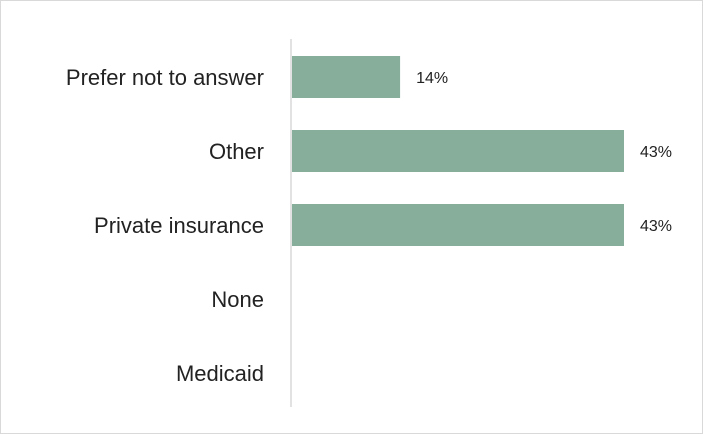 This screenshot has height=434, width=703. I want to click on data-labels-group: 14% 43% 43%, so click(544, 152).